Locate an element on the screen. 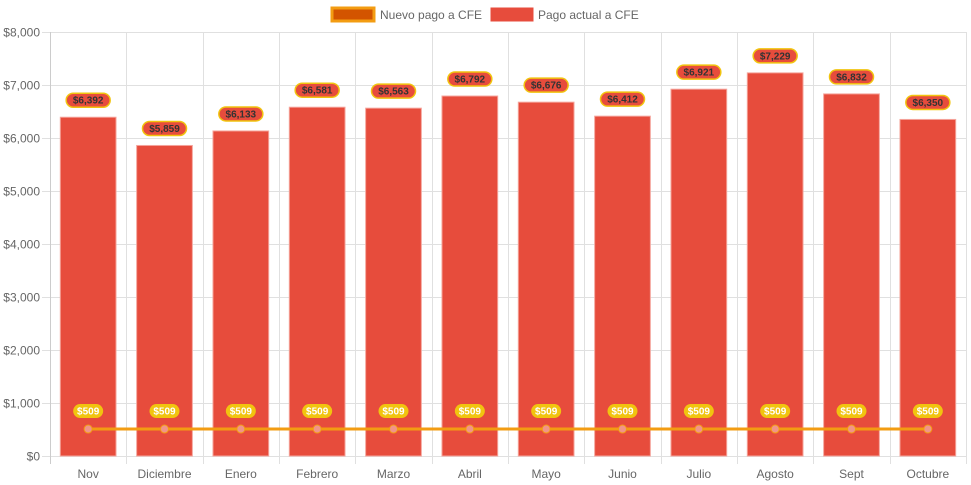 The image size is (971, 485). x-tick-label: Marzo is located at coordinates (394, 474).